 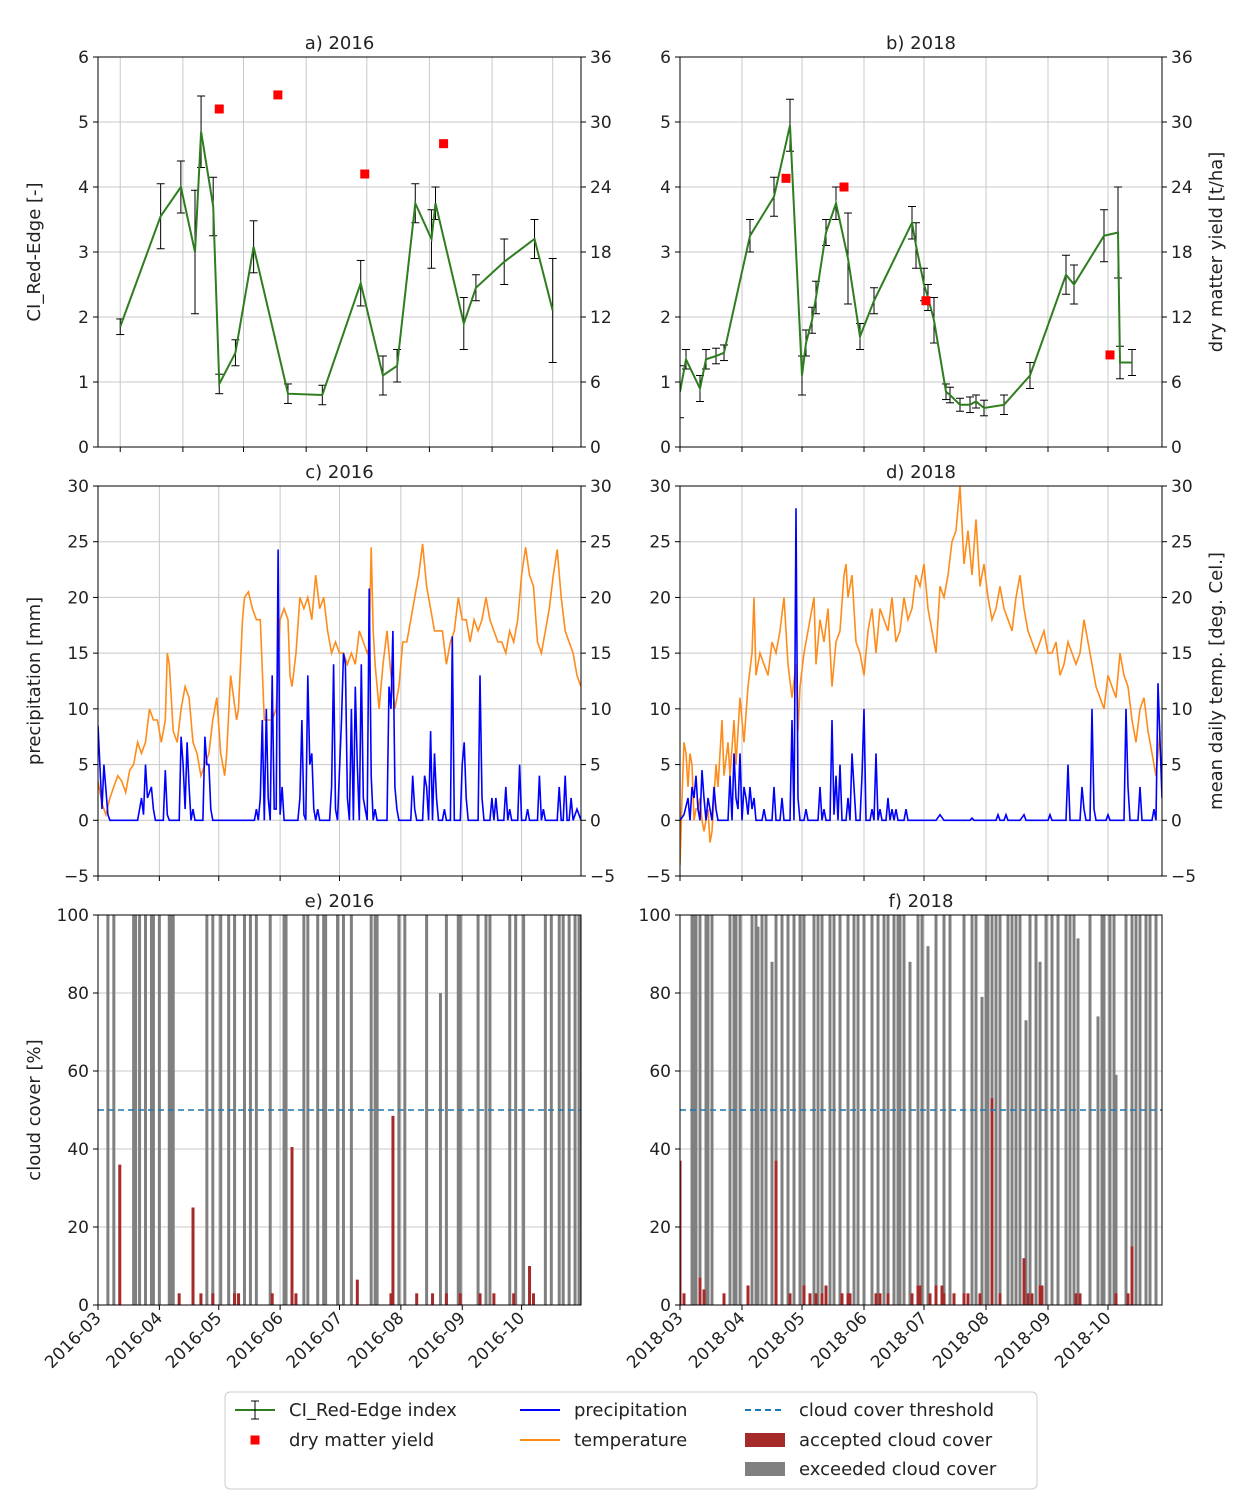 I want to click on legend-label: accepted cloud cover, so click(x=896, y=1440).